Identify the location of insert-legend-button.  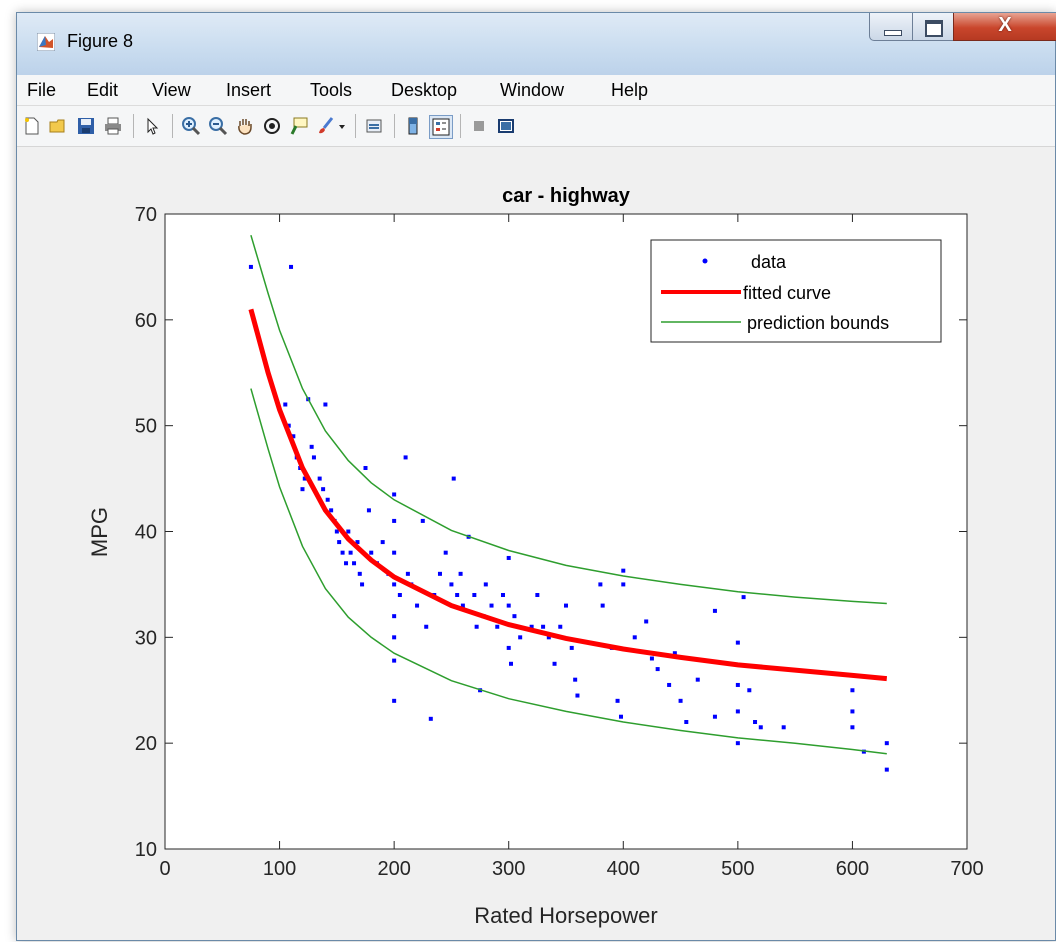
(441, 127).